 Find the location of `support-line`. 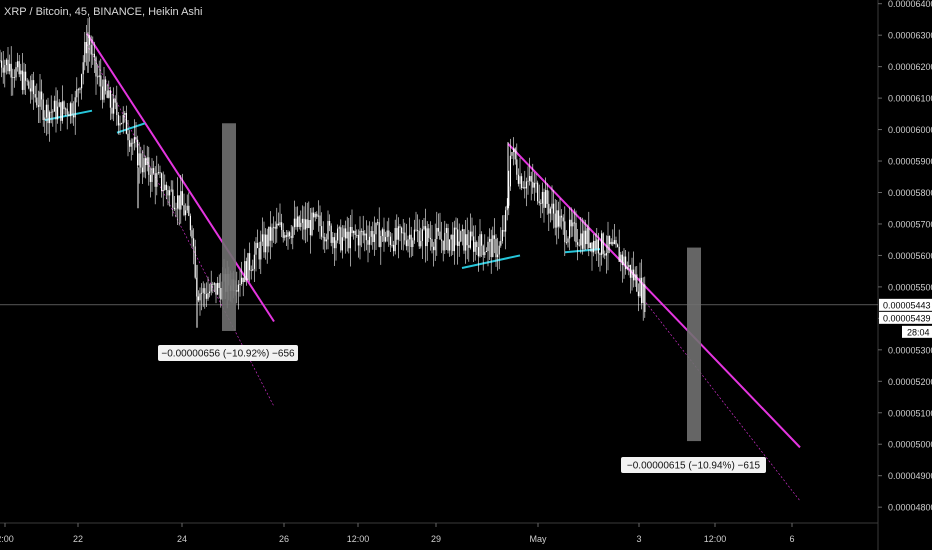

support-line is located at coordinates (131, 128).